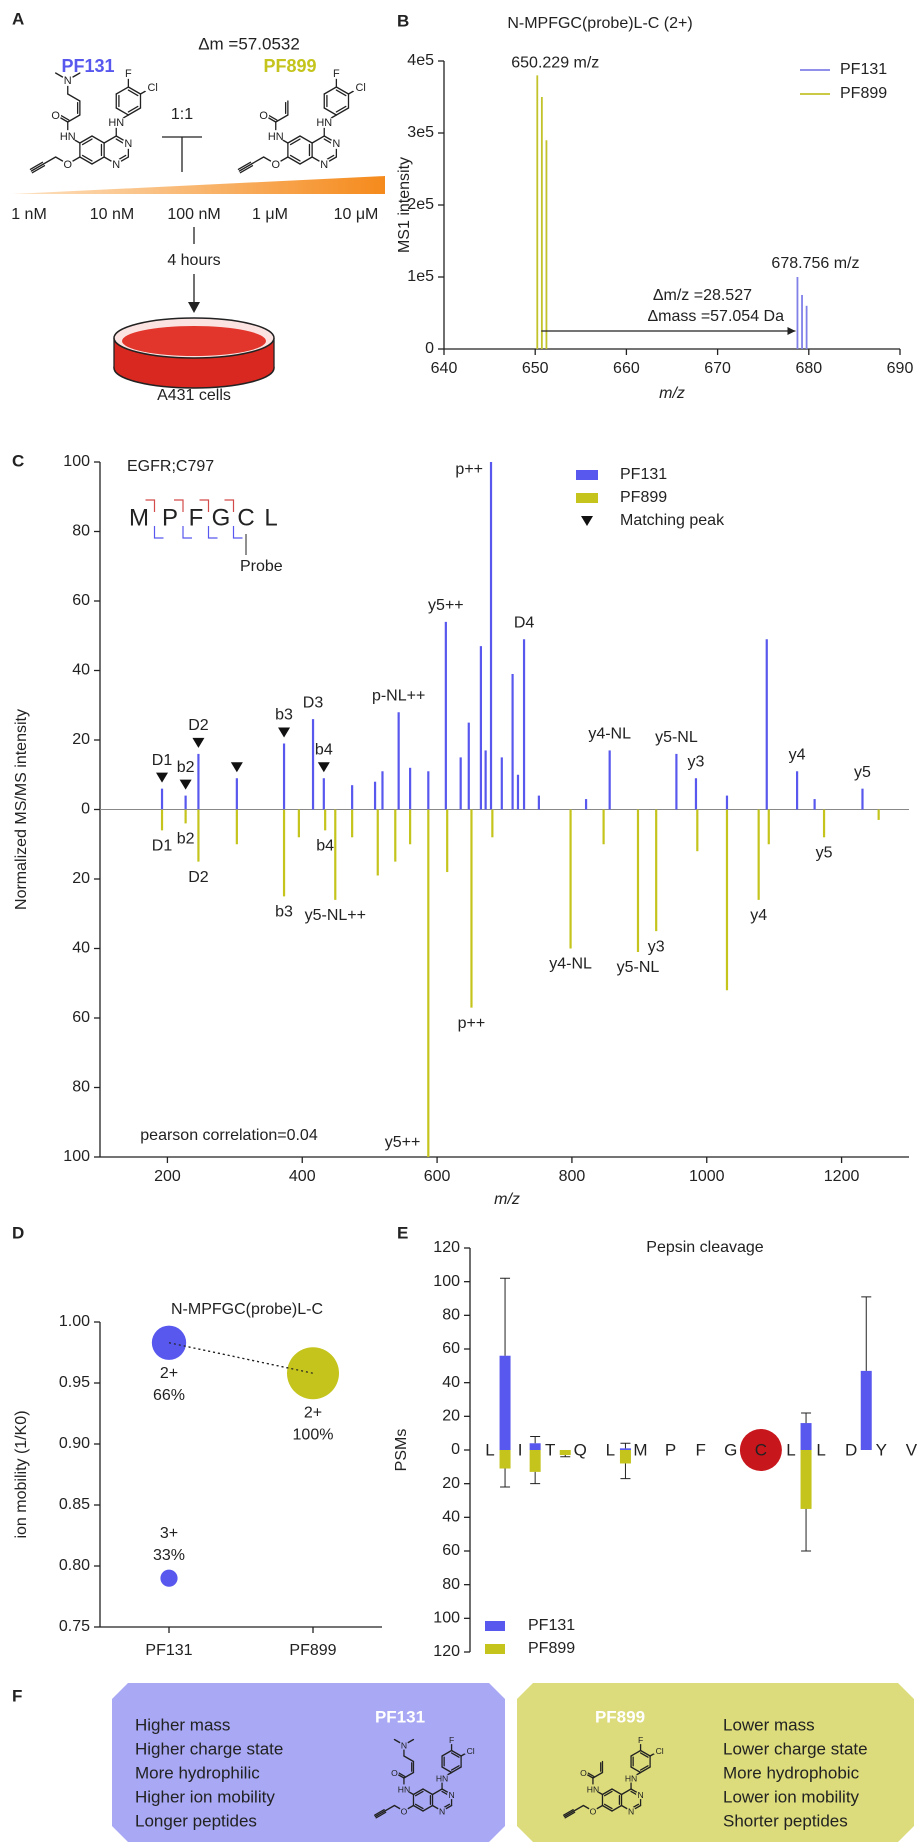 This screenshot has width=919, height=1845. I want to click on x-tick-label: 800, so click(572, 1176).